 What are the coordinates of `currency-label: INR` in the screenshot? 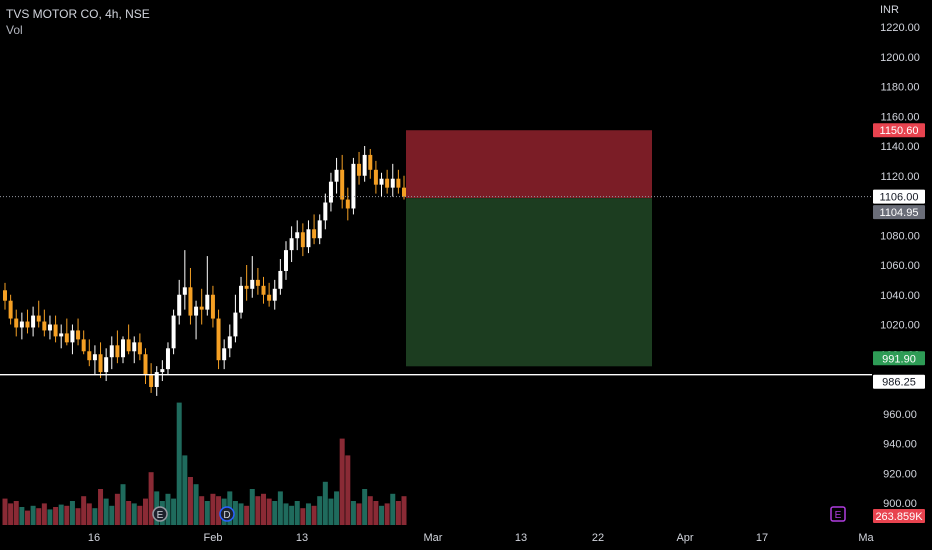 It's located at (889, 10).